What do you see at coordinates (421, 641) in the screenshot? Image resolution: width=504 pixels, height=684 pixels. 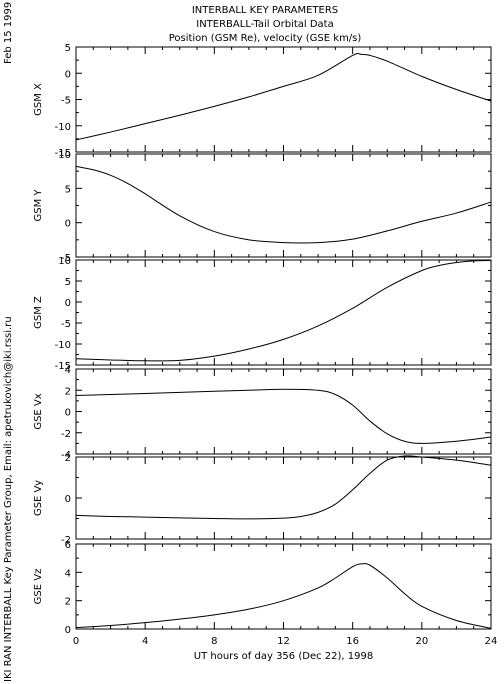 I see `x-tick-label: 20` at bounding box center [421, 641].